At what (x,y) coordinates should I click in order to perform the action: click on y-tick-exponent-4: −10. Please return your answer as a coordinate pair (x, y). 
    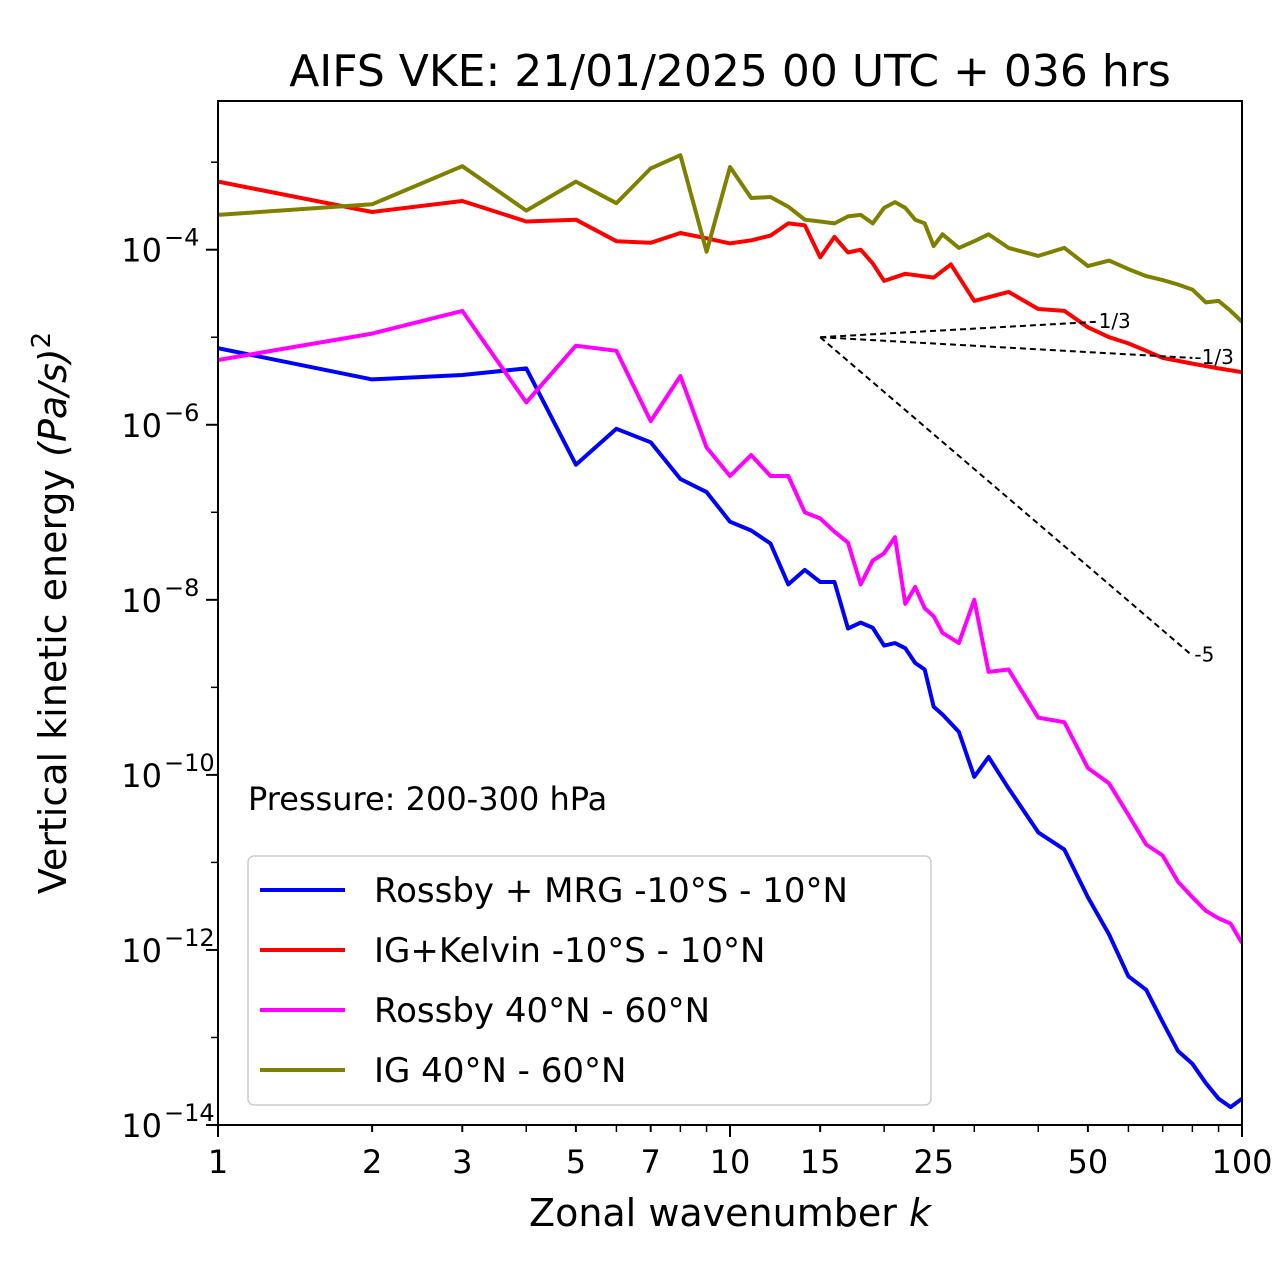
    Looking at the image, I should click on (189, 763).